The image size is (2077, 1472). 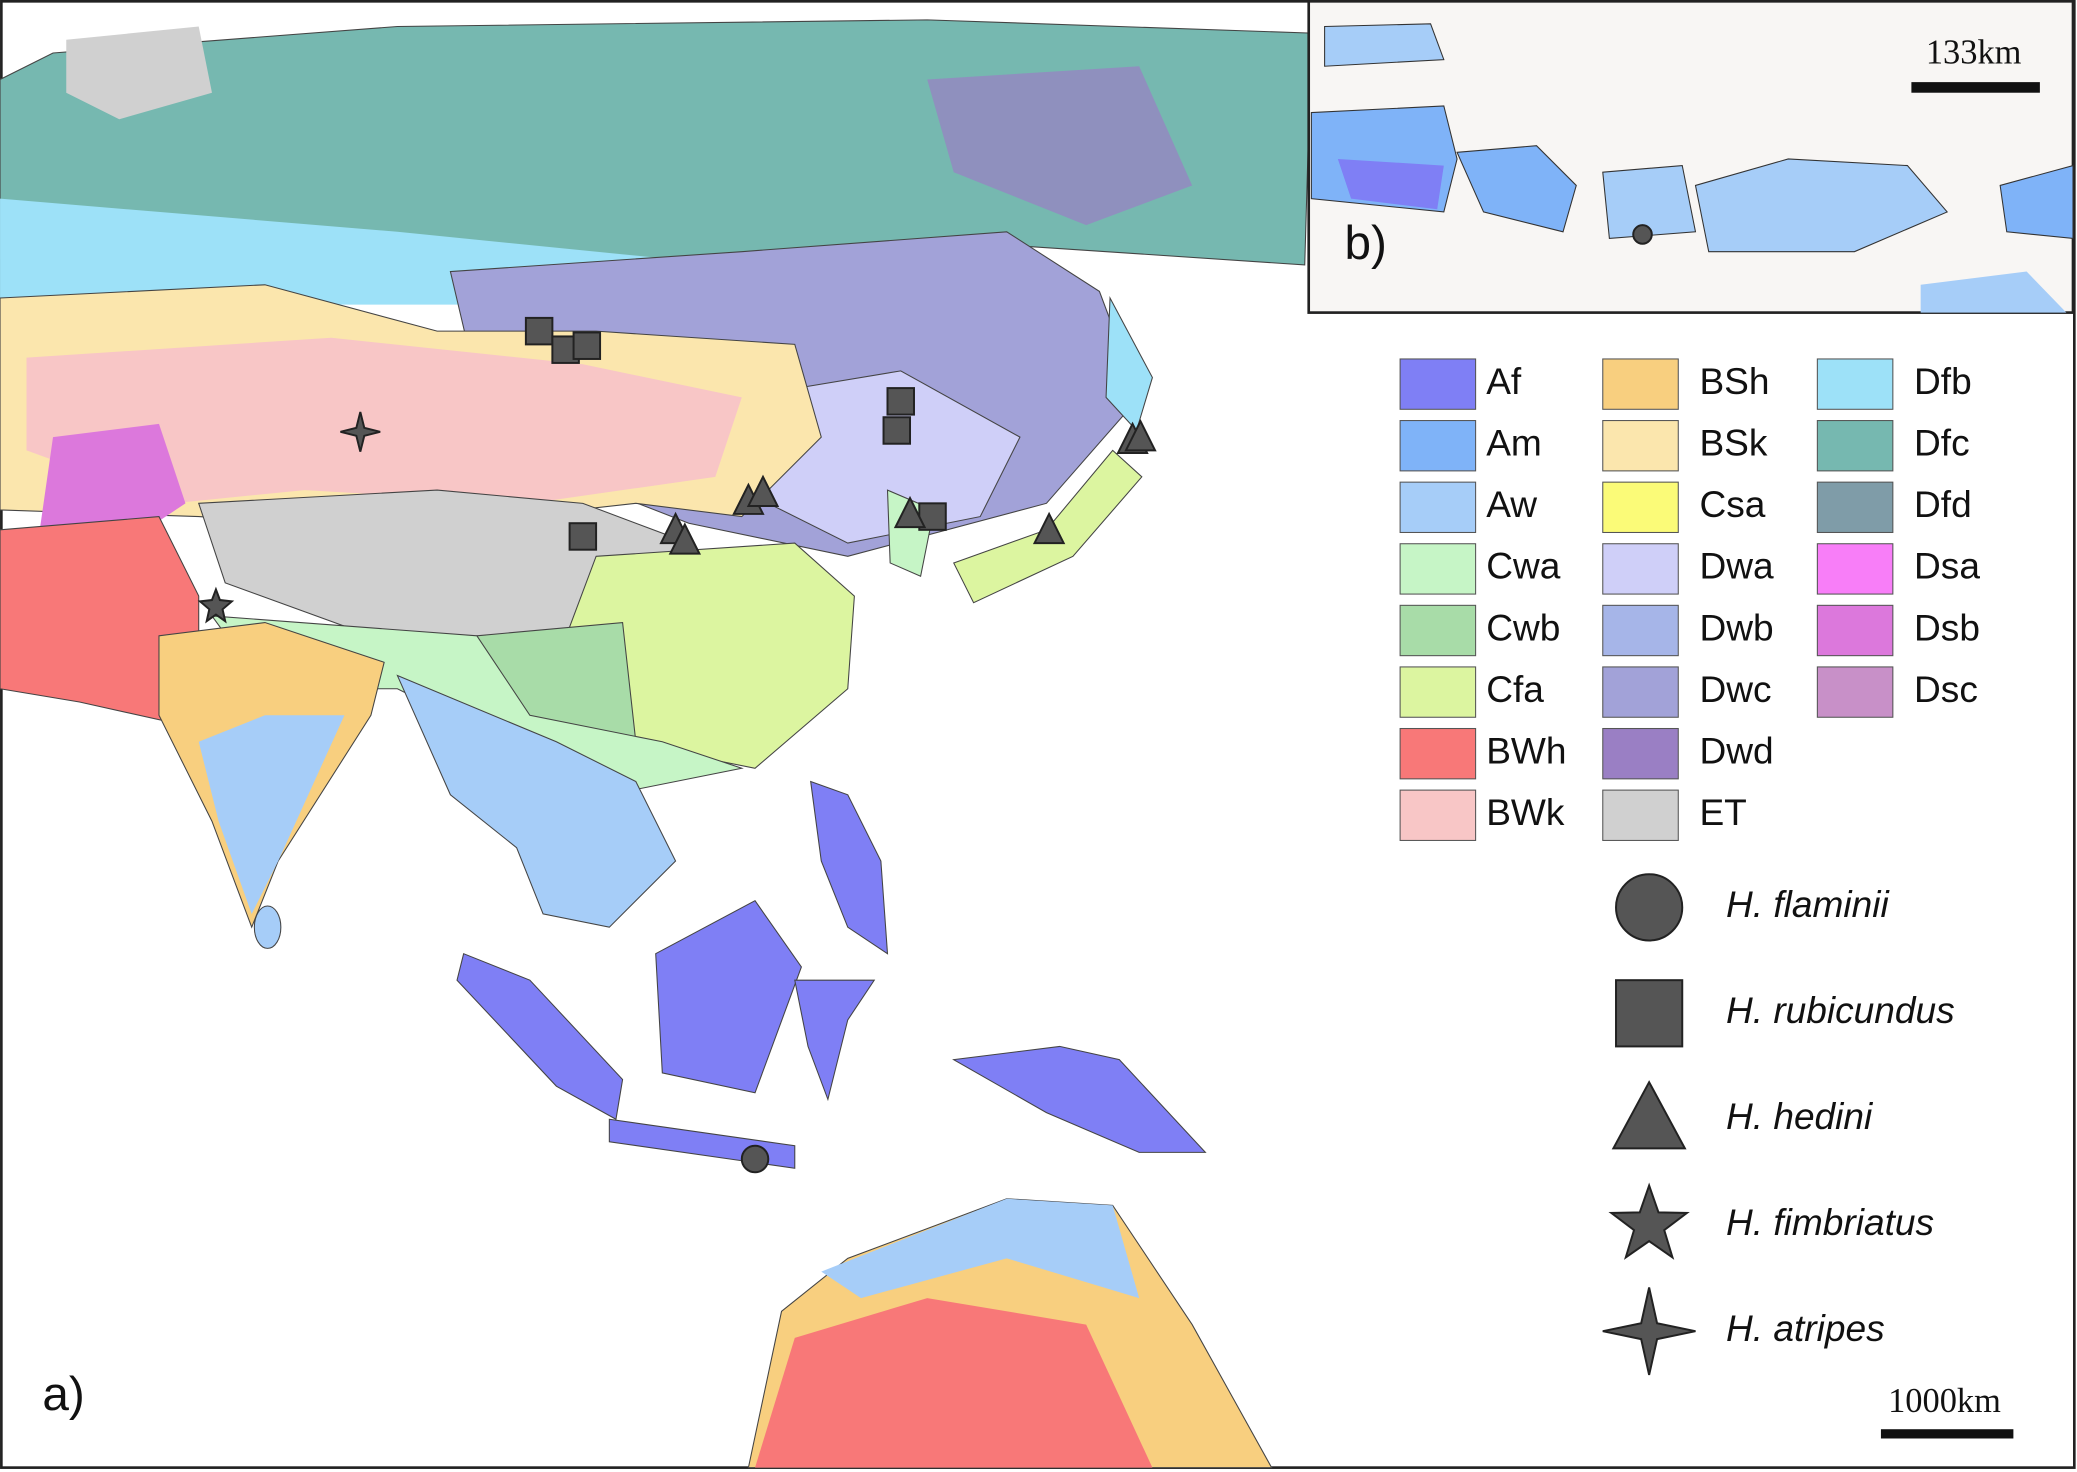 What do you see at coordinates (1060, 146) in the screenshot?
I see `region-dwd` at bounding box center [1060, 146].